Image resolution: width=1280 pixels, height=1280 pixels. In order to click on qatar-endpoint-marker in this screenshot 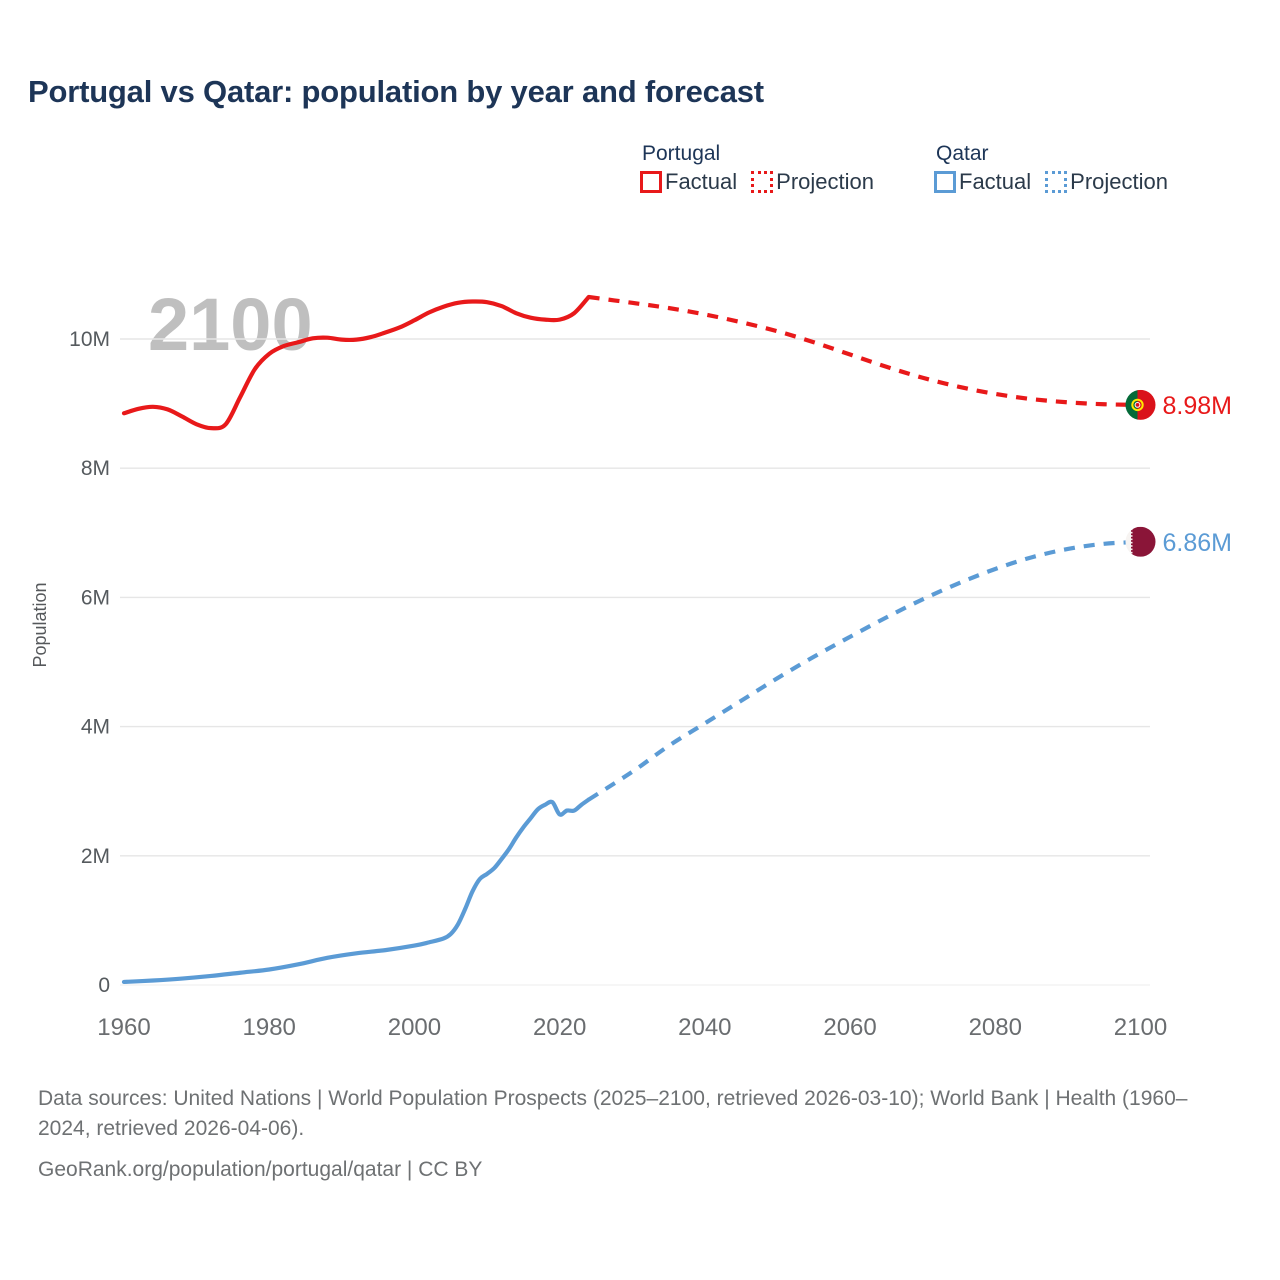, I will do `click(1140, 541)`.